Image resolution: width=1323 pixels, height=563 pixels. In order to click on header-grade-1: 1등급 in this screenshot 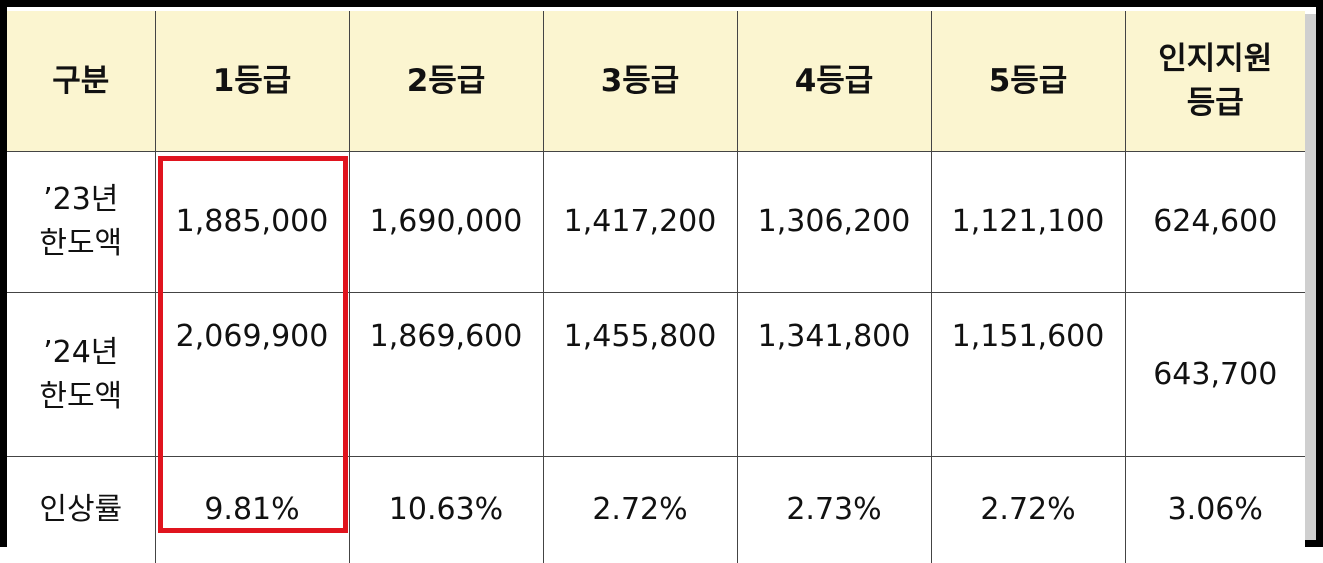, I will do `click(252, 81)`.